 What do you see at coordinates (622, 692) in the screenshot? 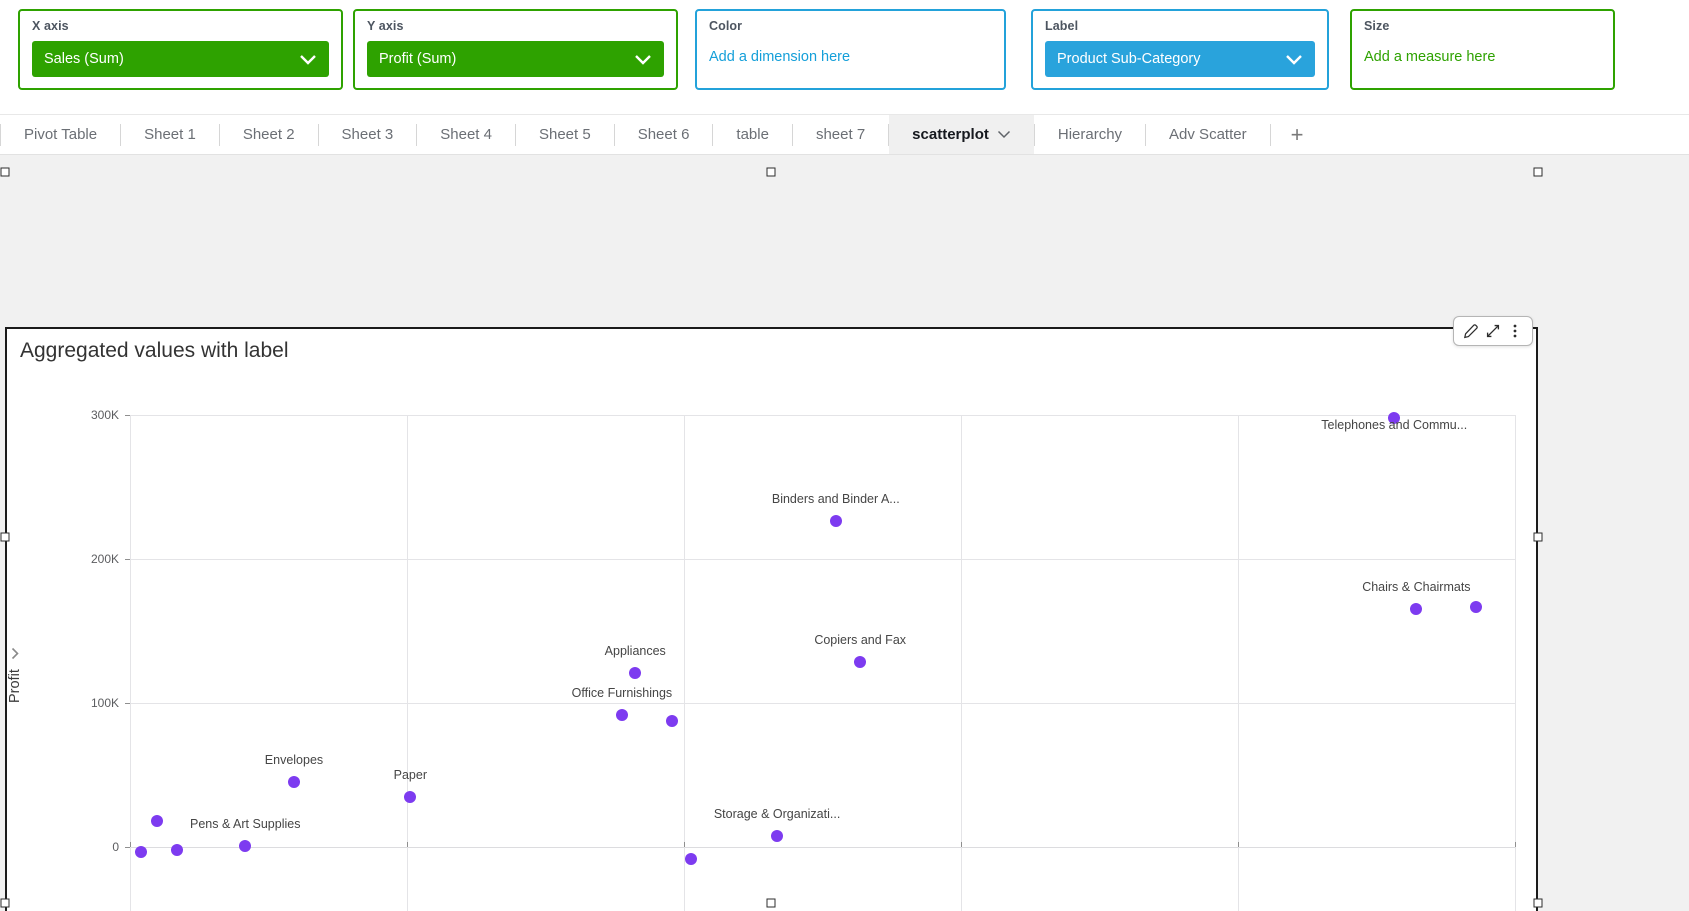
I see `point-label: Office Furnishings` at bounding box center [622, 692].